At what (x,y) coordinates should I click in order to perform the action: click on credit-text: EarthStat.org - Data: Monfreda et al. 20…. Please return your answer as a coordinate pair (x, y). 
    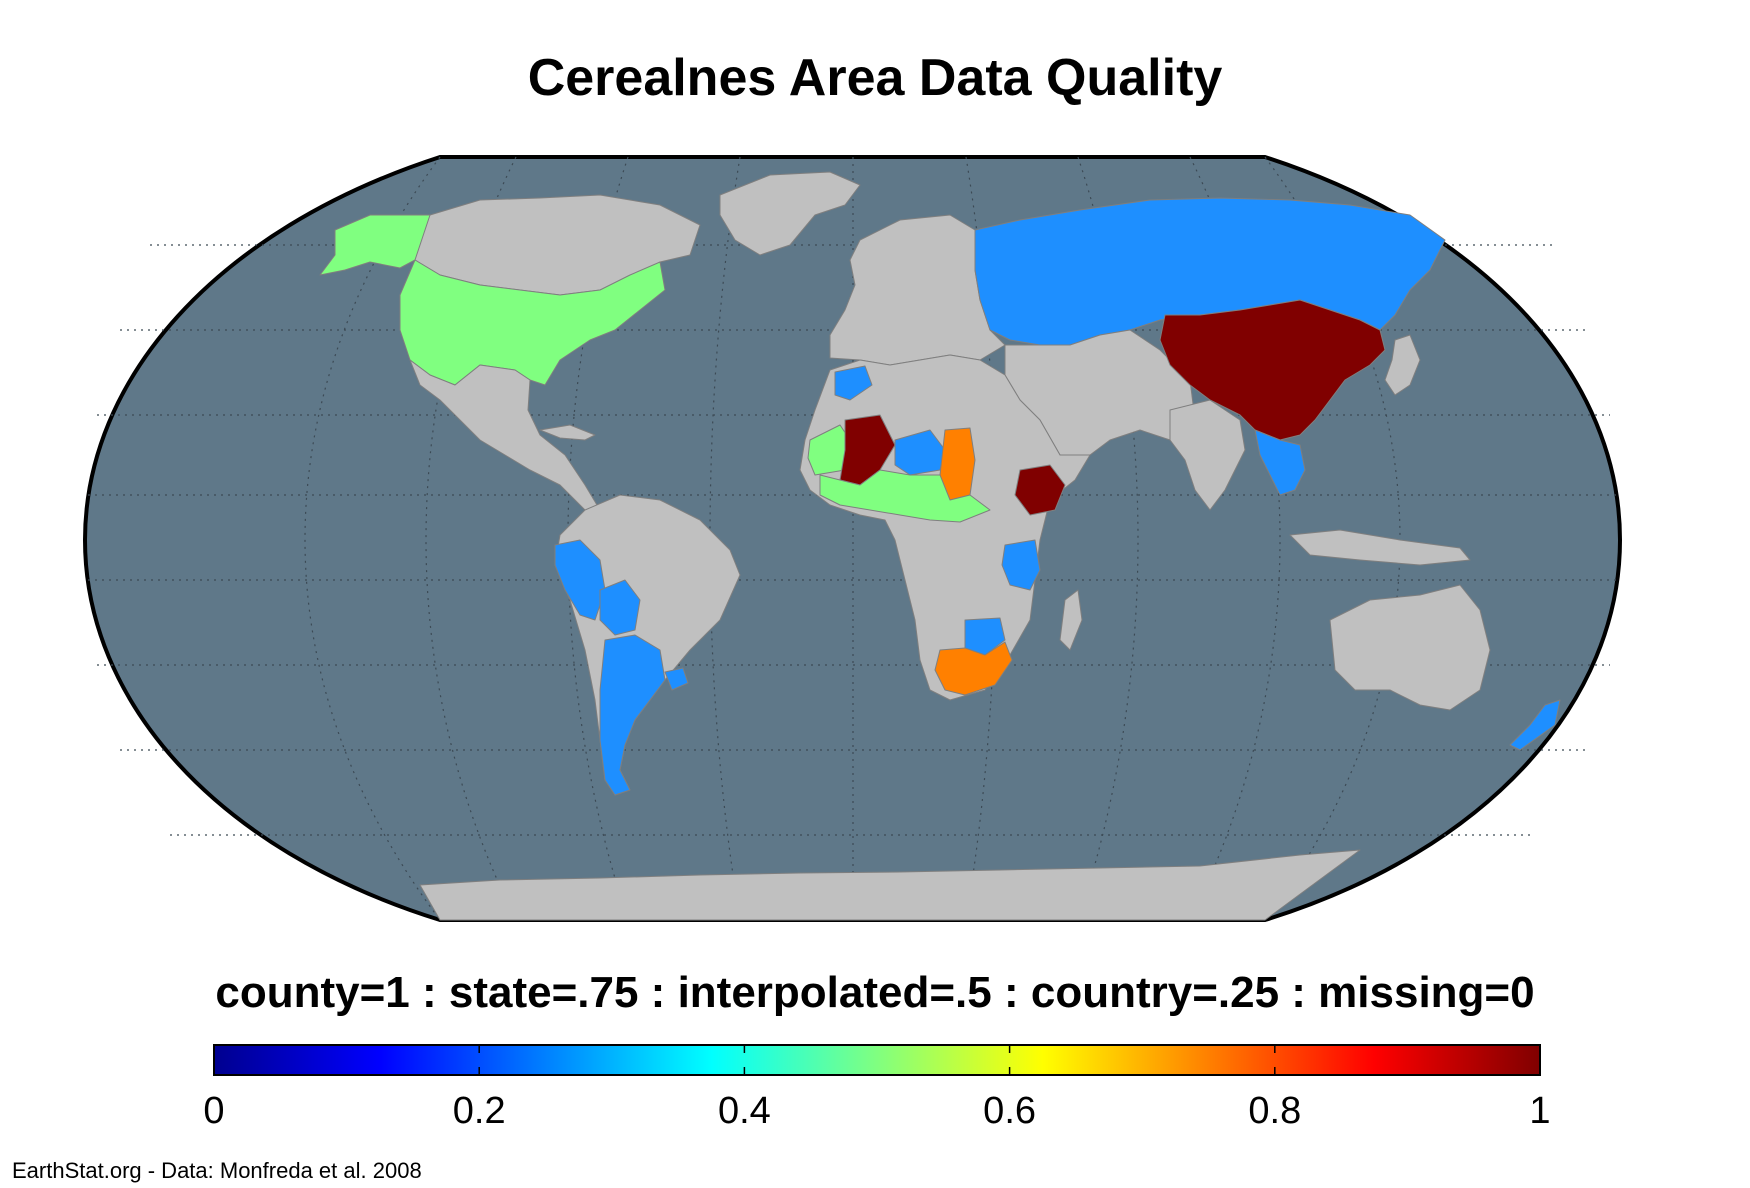
    Looking at the image, I should click on (217, 1171).